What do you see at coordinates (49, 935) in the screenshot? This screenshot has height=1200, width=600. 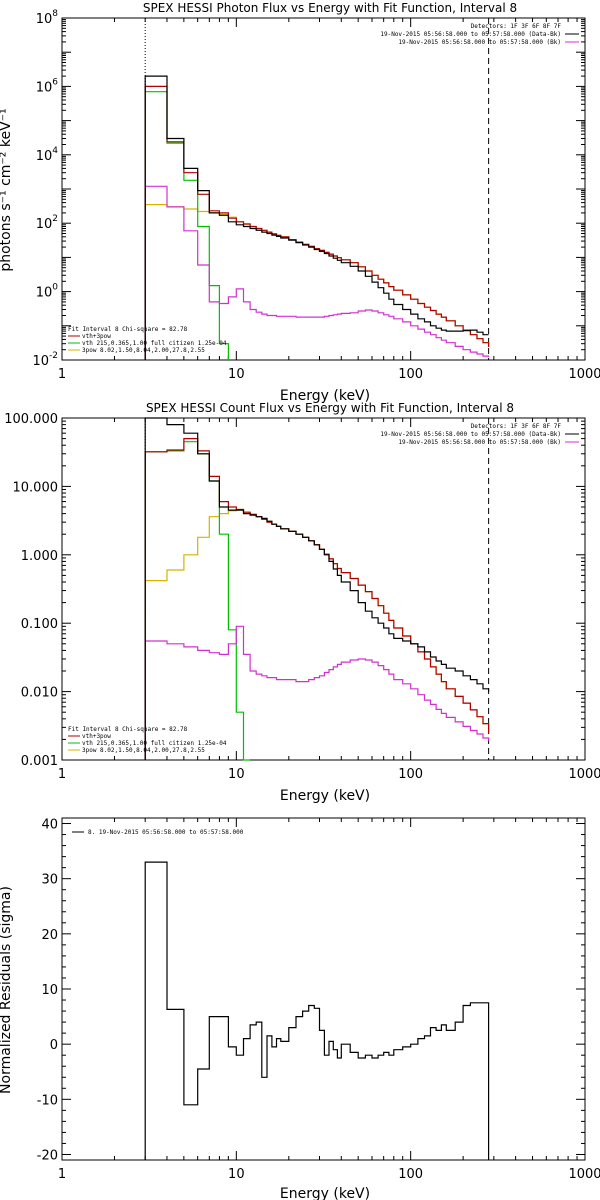 I see `y-tick-label: 20` at bounding box center [49, 935].